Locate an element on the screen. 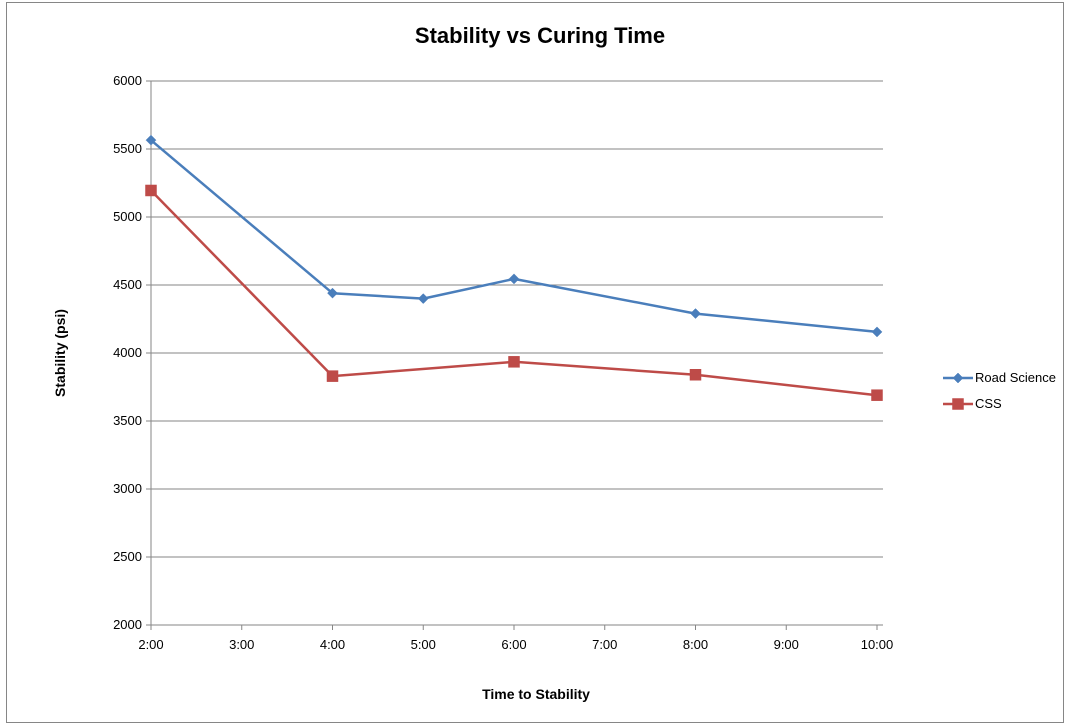 This screenshot has width=1066, height=725. chart-title: Stability vs Curing Time is located at coordinates (540, 35).